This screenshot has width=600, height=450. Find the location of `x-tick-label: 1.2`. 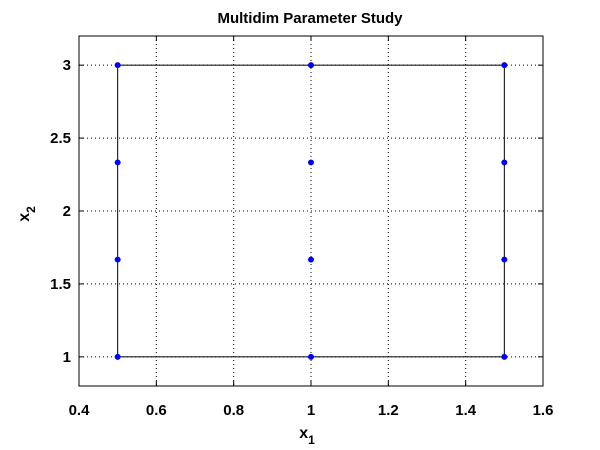

x-tick-label: 1.2 is located at coordinates (388, 410).